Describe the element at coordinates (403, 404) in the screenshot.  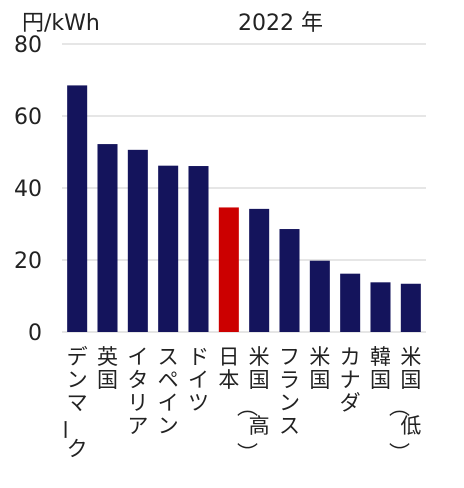
I see `x-category-label: 米国（低）` at that location.